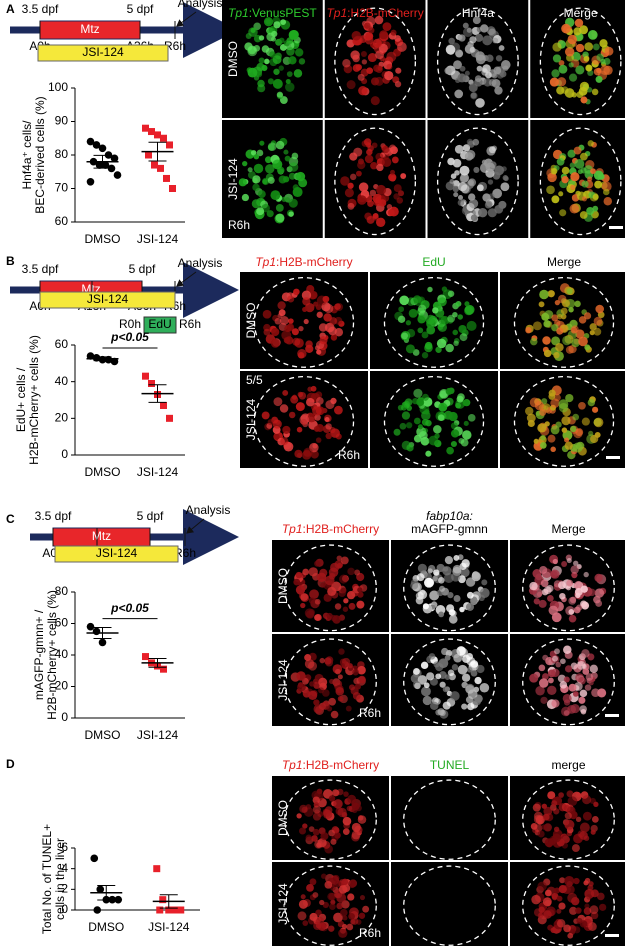 The width and height of the screenshot is (625, 951). What do you see at coordinates (40, 154) in the screenshot?
I see `y-axis-label: BEC-derived cells (%)` at bounding box center [40, 154].